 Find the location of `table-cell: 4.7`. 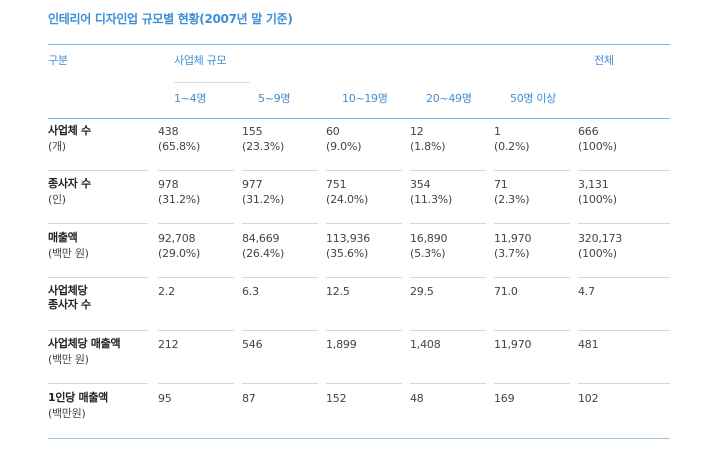

table-cell: 4.7 is located at coordinates (586, 291).